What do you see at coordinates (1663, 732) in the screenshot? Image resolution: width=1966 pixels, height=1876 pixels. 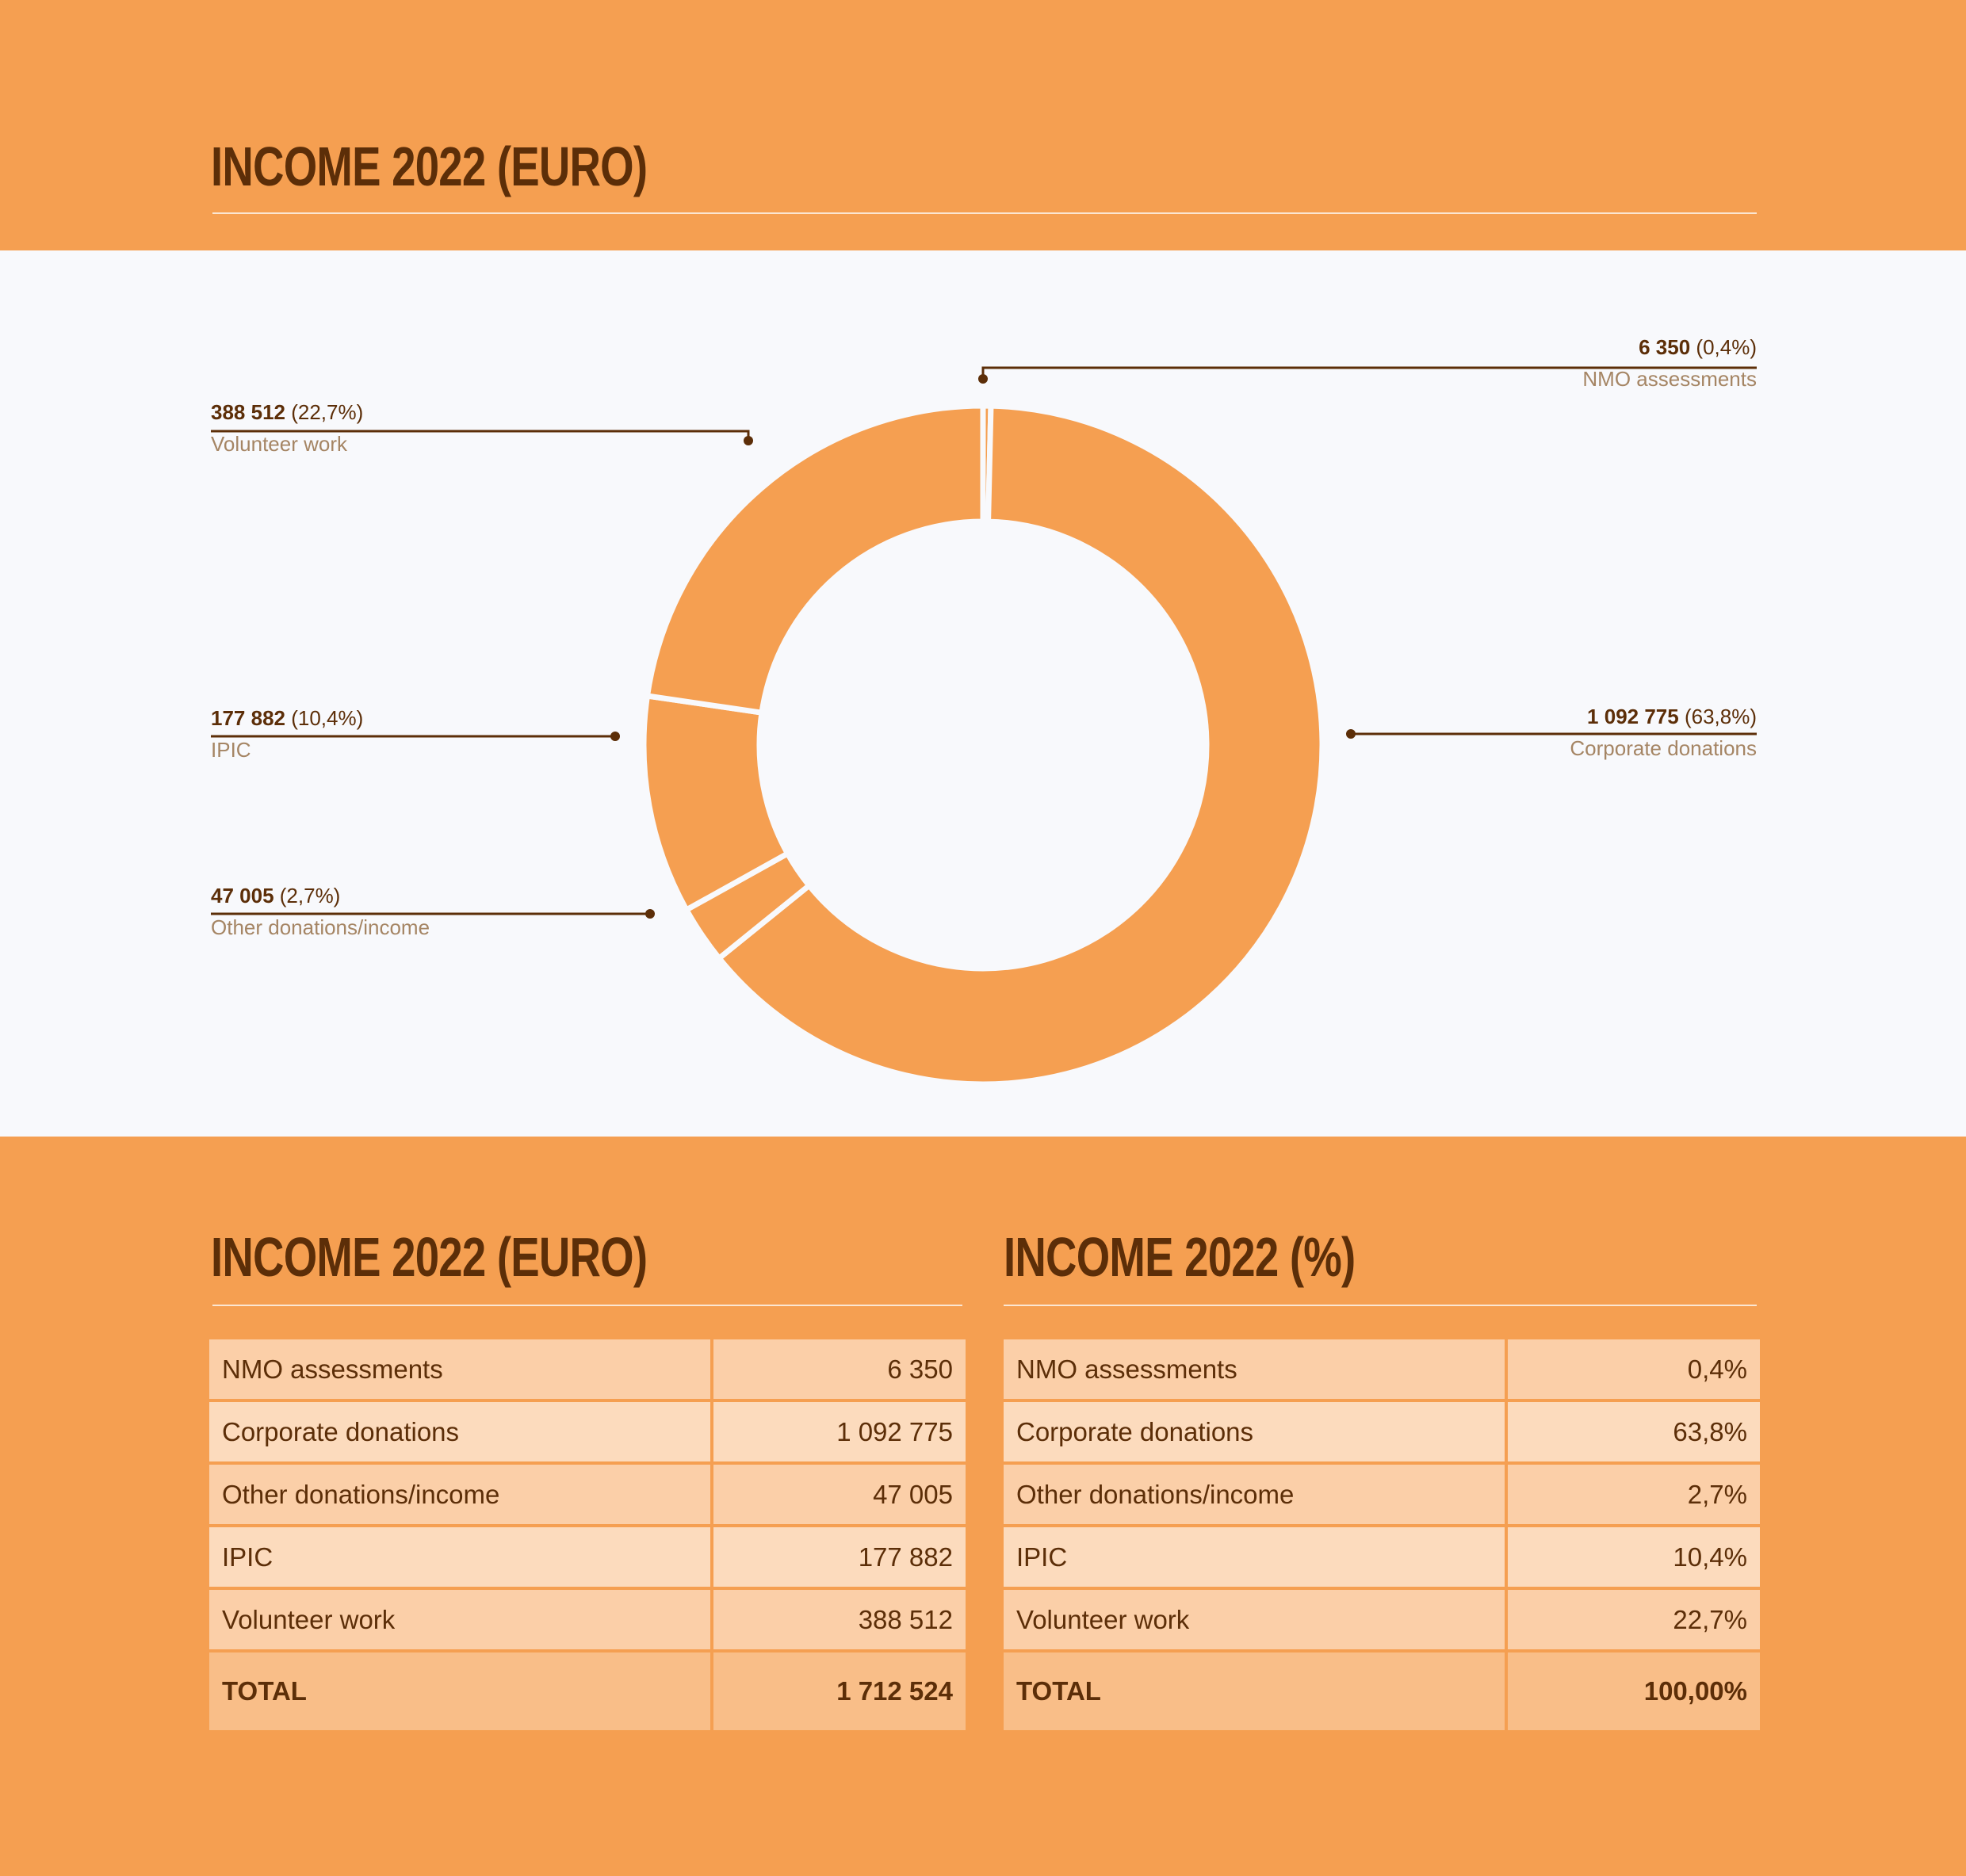 I see `callout-corporate: 1 092 775 (63,8%) Corporate donations` at bounding box center [1663, 732].